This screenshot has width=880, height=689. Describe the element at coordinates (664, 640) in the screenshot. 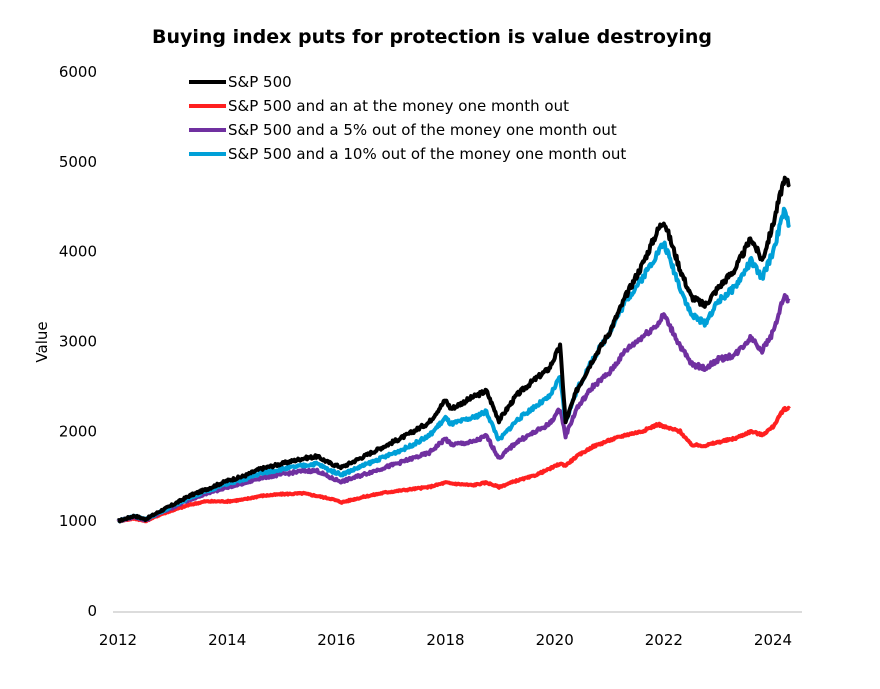

I see `x-tick-label: 2022` at that location.